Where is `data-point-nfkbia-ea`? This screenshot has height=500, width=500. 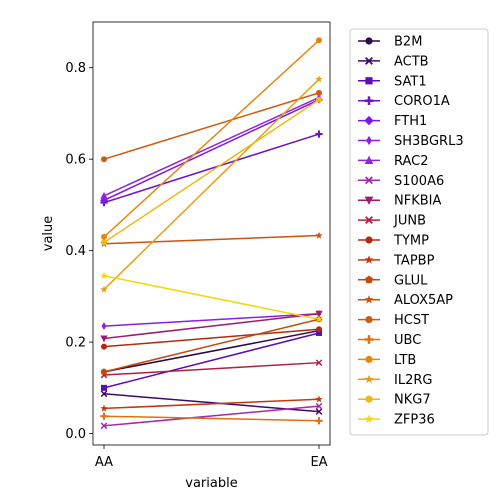
data-point-nfkbia-ea is located at coordinates (319, 314).